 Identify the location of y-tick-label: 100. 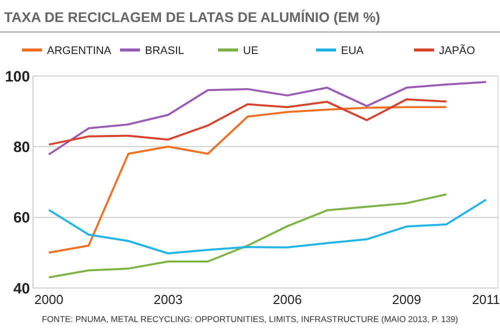
(17, 77).